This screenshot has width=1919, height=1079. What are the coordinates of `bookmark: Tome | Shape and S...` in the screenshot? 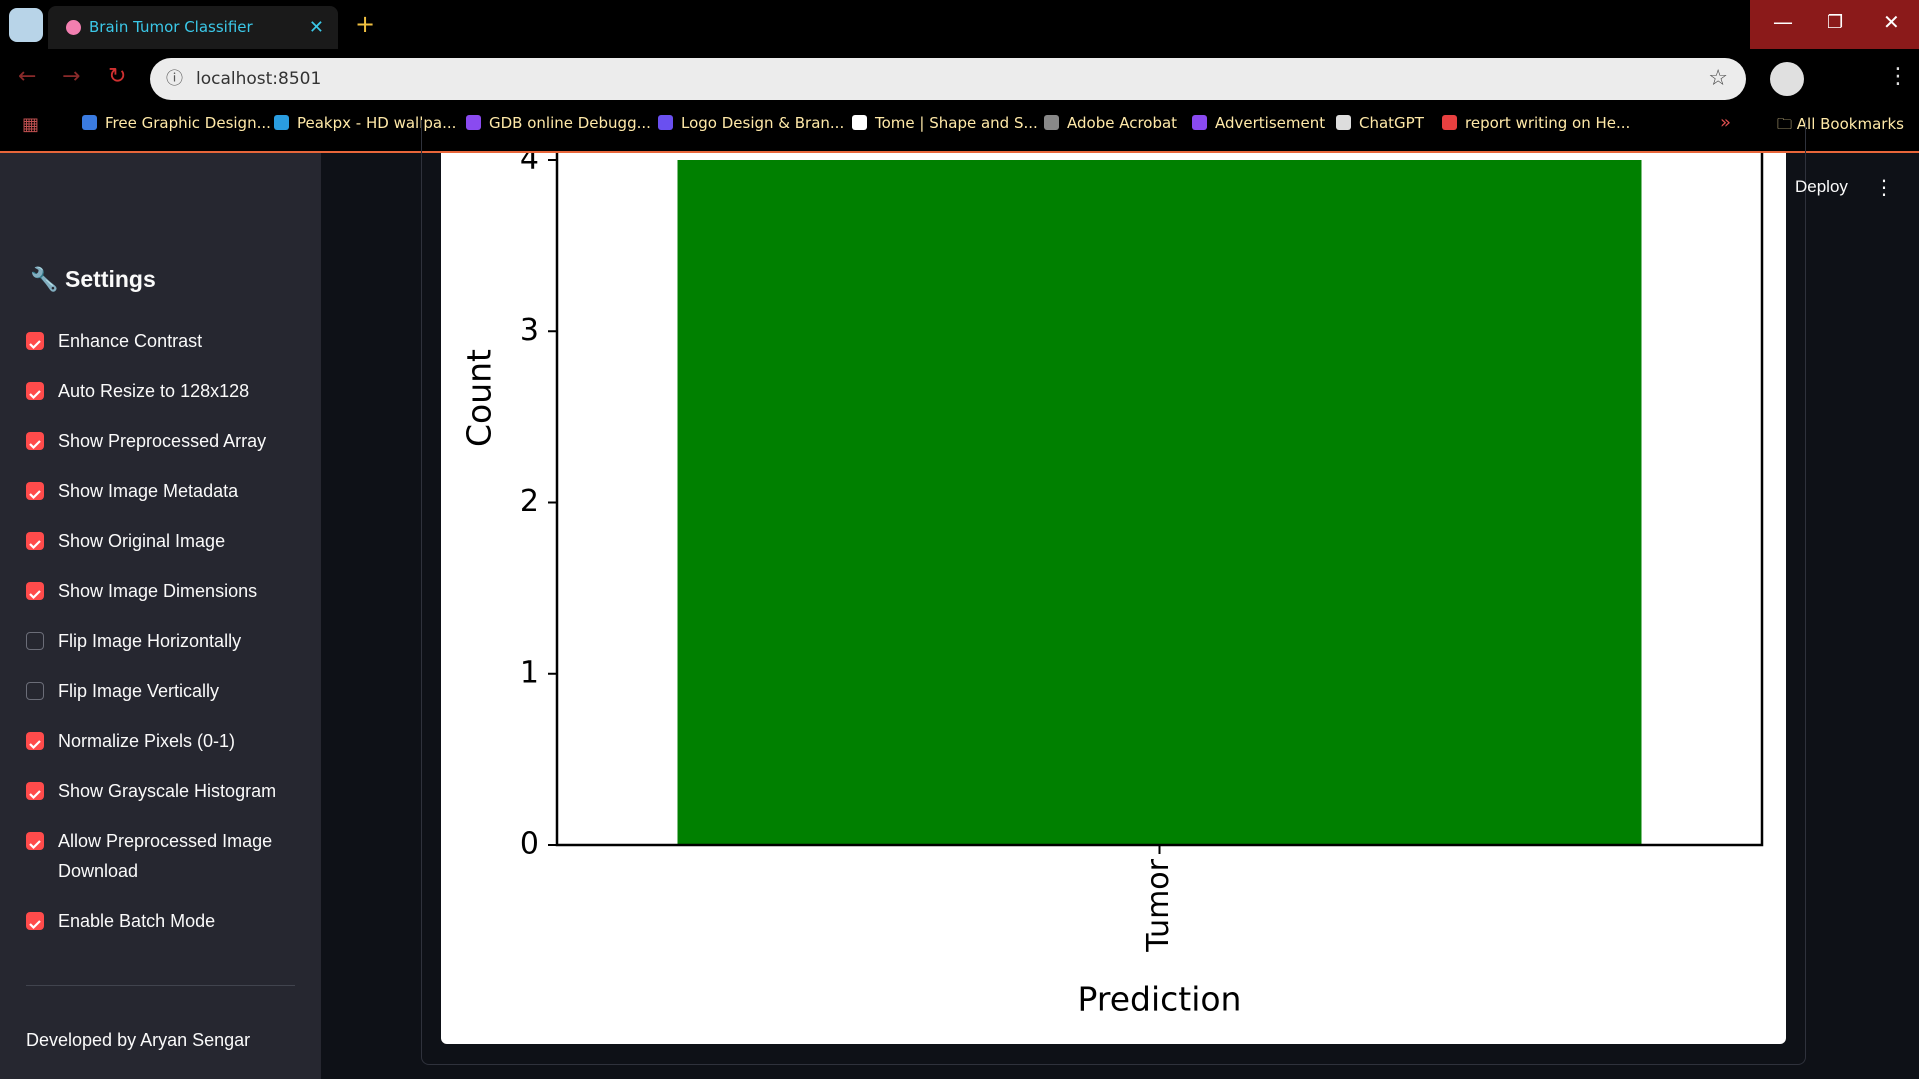 It's located at (945, 123).